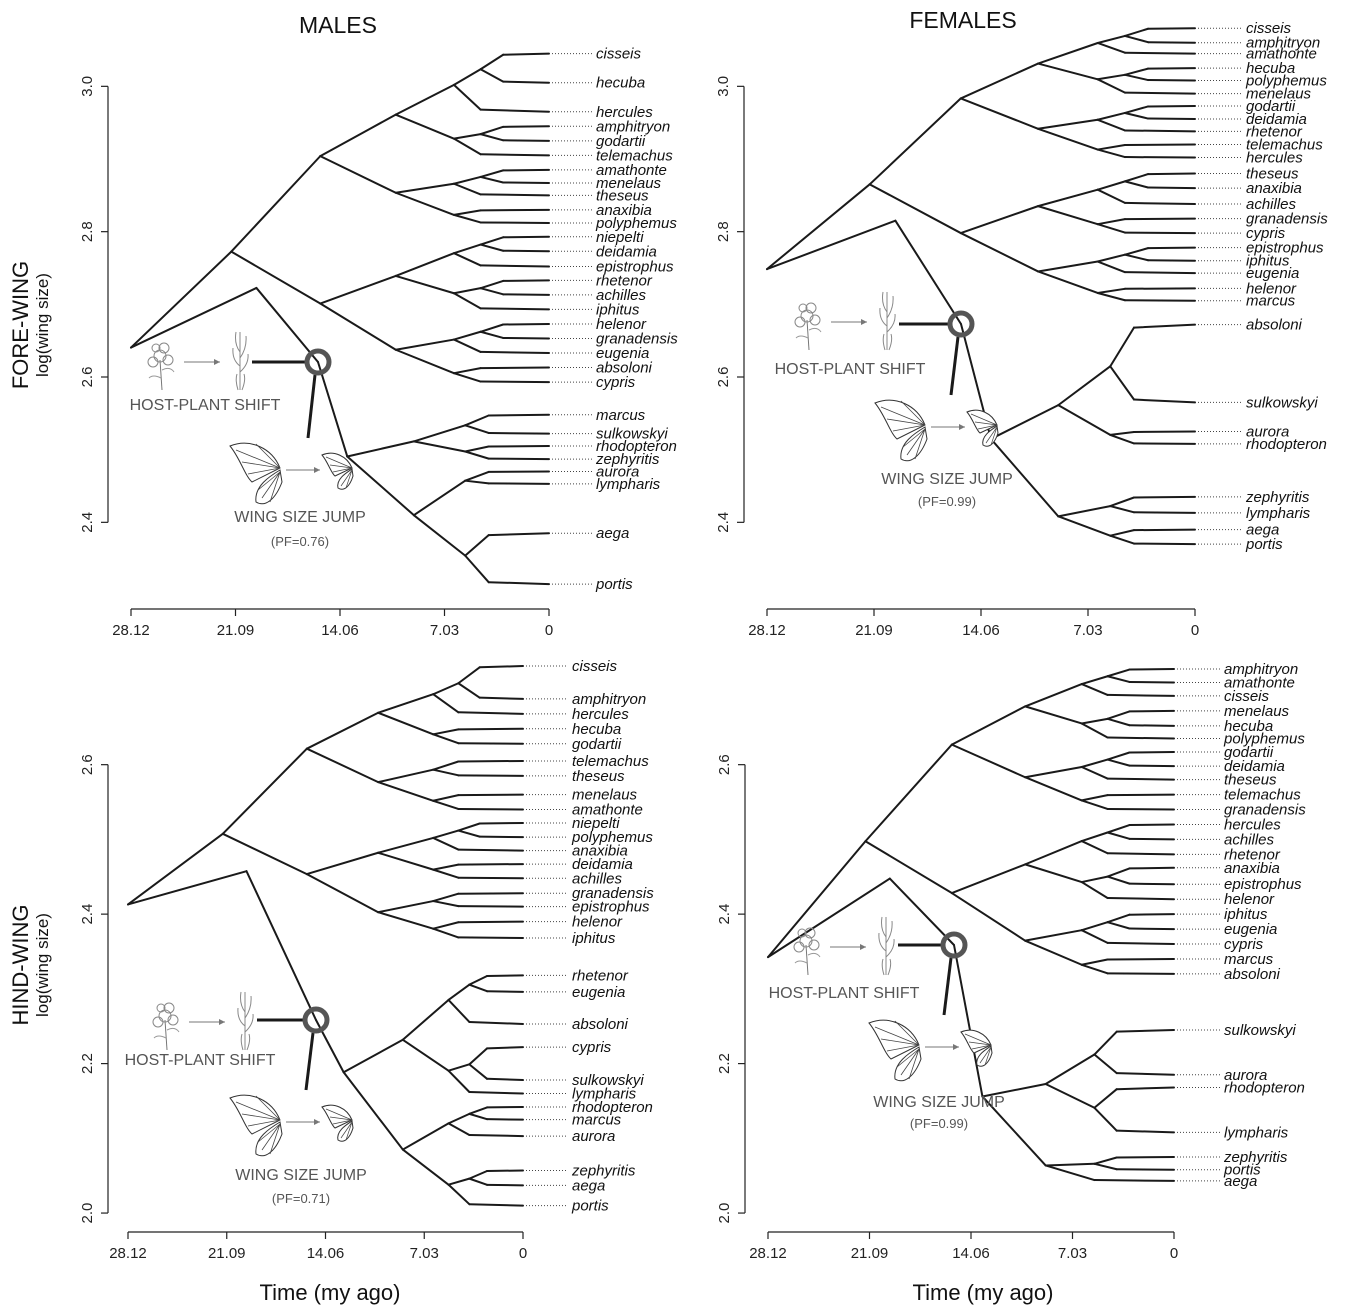  Describe the element at coordinates (311, 406) in the screenshot. I see `wing-jump-pointer` at that location.